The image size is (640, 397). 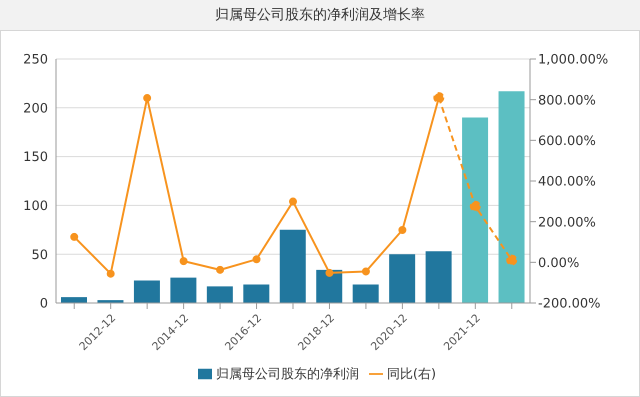 What do you see at coordinates (567, 222) in the screenshot?
I see `y2-tick-label: 200.00%` at bounding box center [567, 222].